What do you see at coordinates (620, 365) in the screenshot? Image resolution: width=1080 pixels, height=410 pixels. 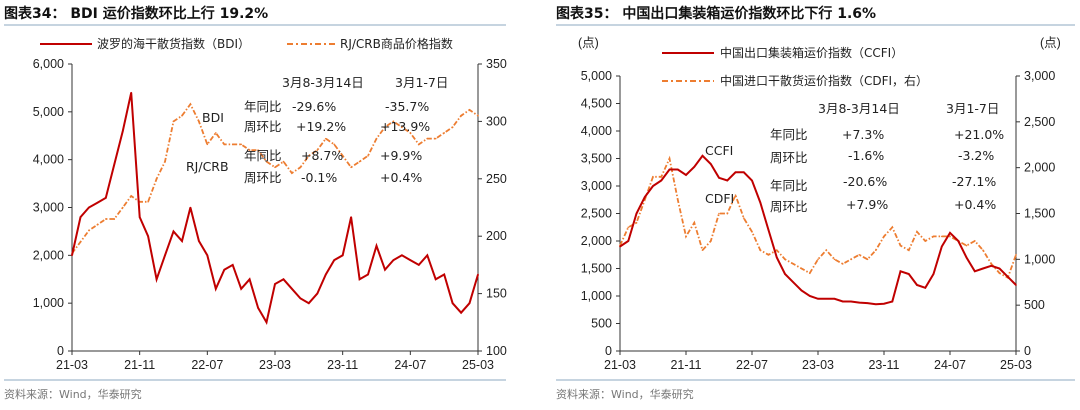 I see `x-tick-label: 21-03` at bounding box center [620, 365].